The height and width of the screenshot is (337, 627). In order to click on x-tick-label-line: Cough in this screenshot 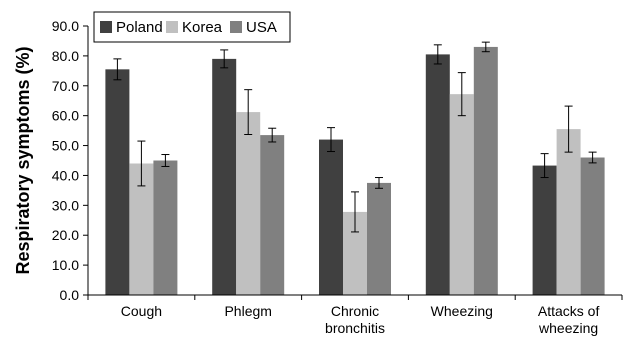, I will do `click(141, 311)`.